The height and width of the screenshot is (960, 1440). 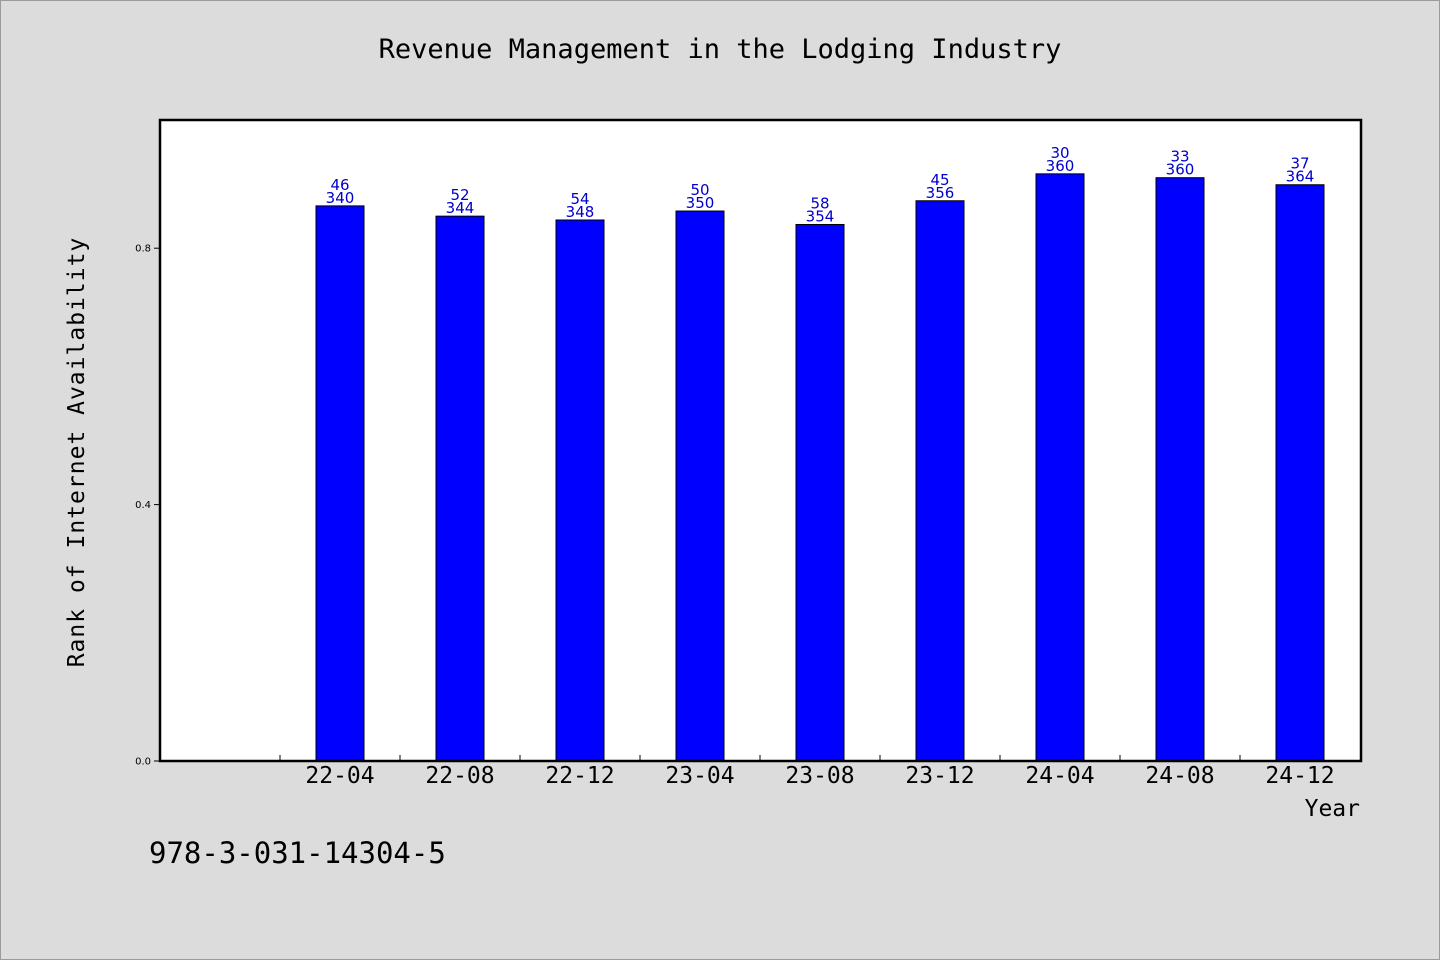 I want to click on y-tick-label: 0.8, so click(x=143, y=249).